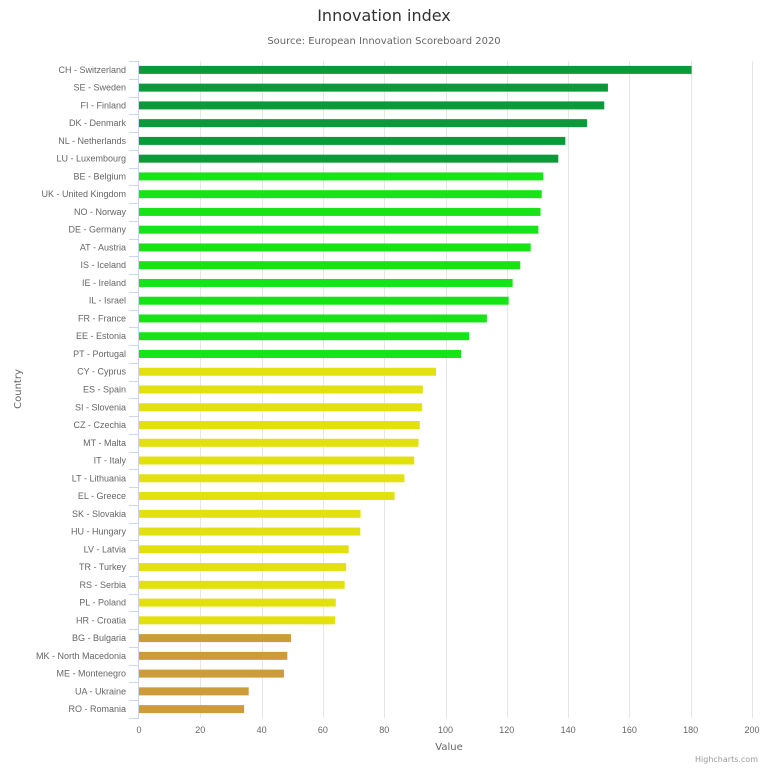  Describe the element at coordinates (110, 461) in the screenshot. I see `category-label: IT - Italy` at that location.